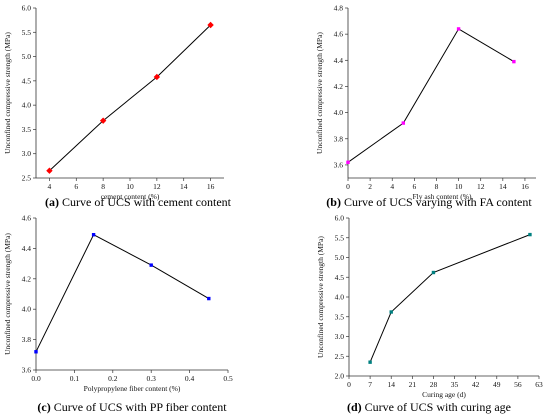 Image resolution: width=550 pixels, height=420 pixels. Describe the element at coordinates (413, 384) in the screenshot. I see `x-tick-label: 21` at that location.